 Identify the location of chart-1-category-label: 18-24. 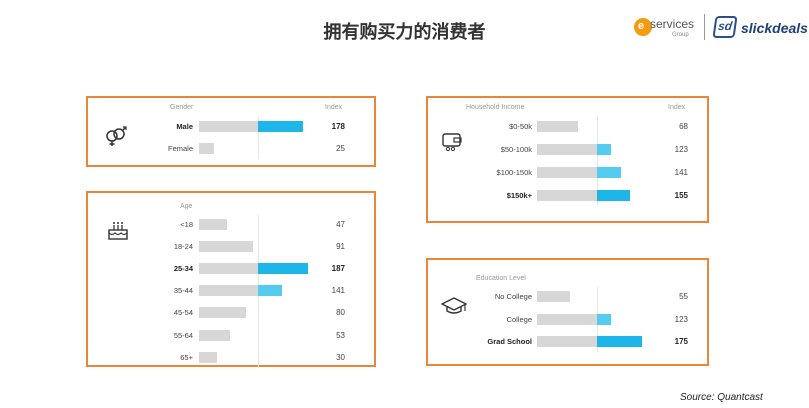
(183, 247).